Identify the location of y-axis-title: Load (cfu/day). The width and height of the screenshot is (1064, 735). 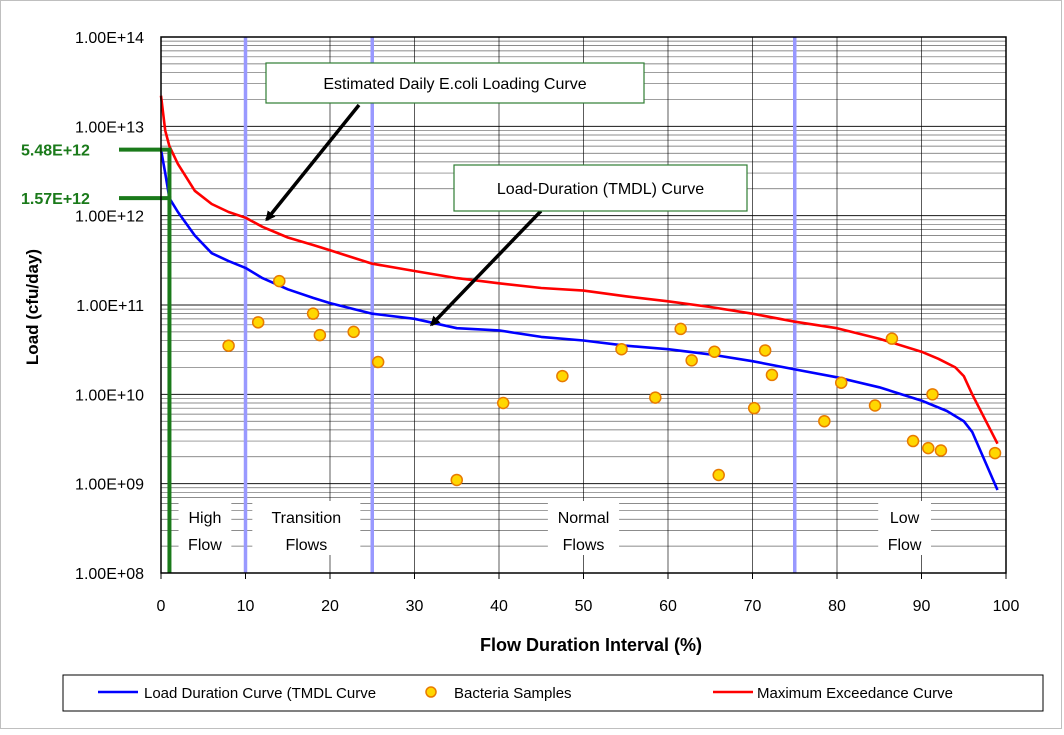
(32, 307).